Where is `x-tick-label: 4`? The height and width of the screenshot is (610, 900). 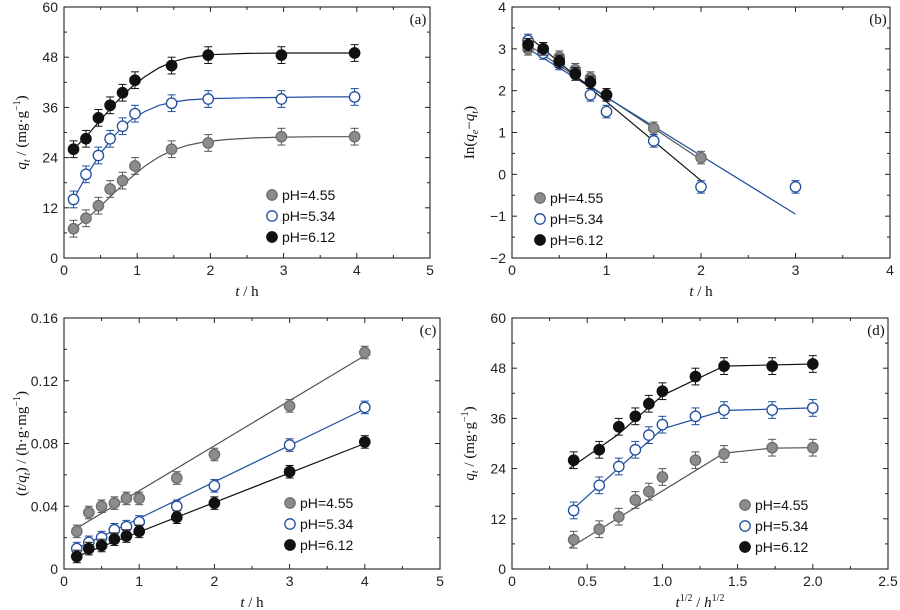 x-tick-label: 4 is located at coordinates (890, 270).